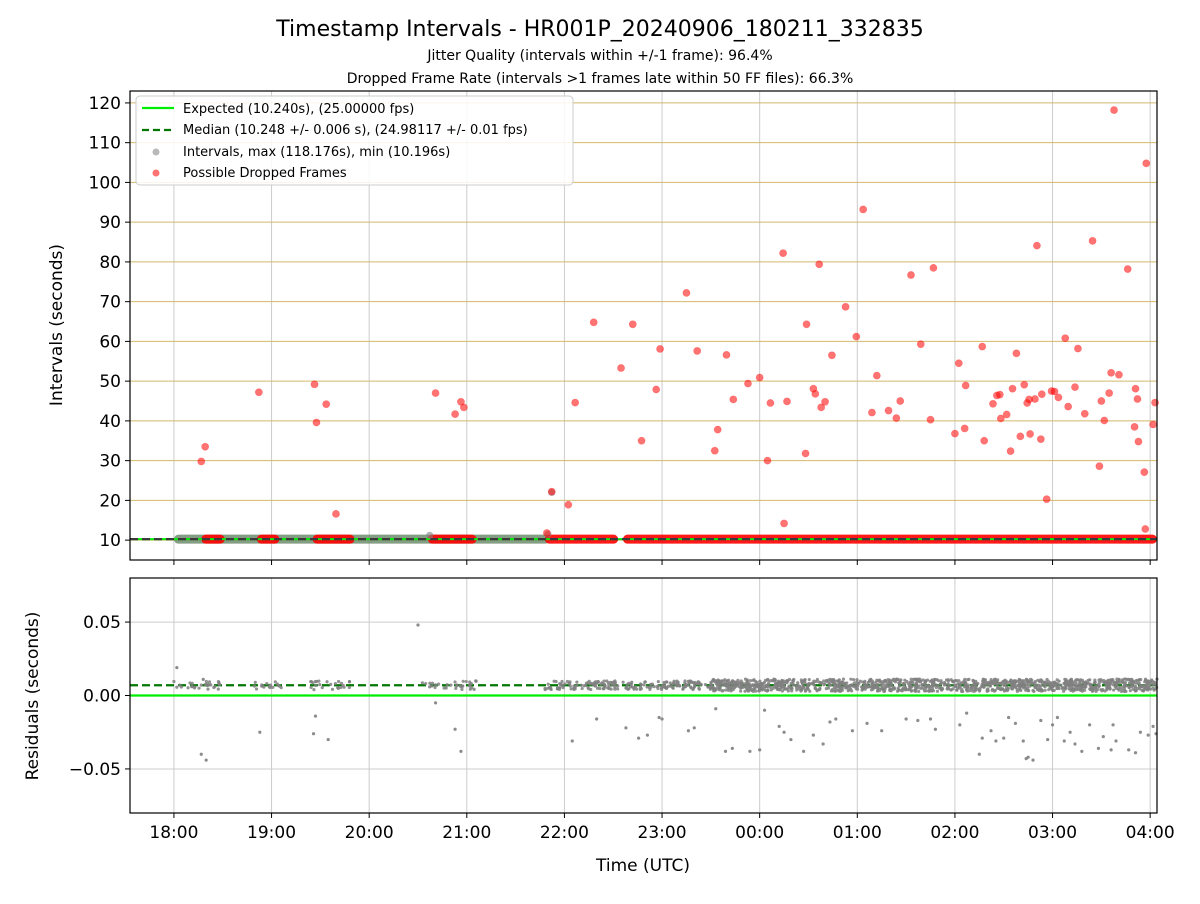 This screenshot has width=1200, height=904. What do you see at coordinates (110, 422) in the screenshot?
I see `top-y-tick-label: 40` at bounding box center [110, 422].